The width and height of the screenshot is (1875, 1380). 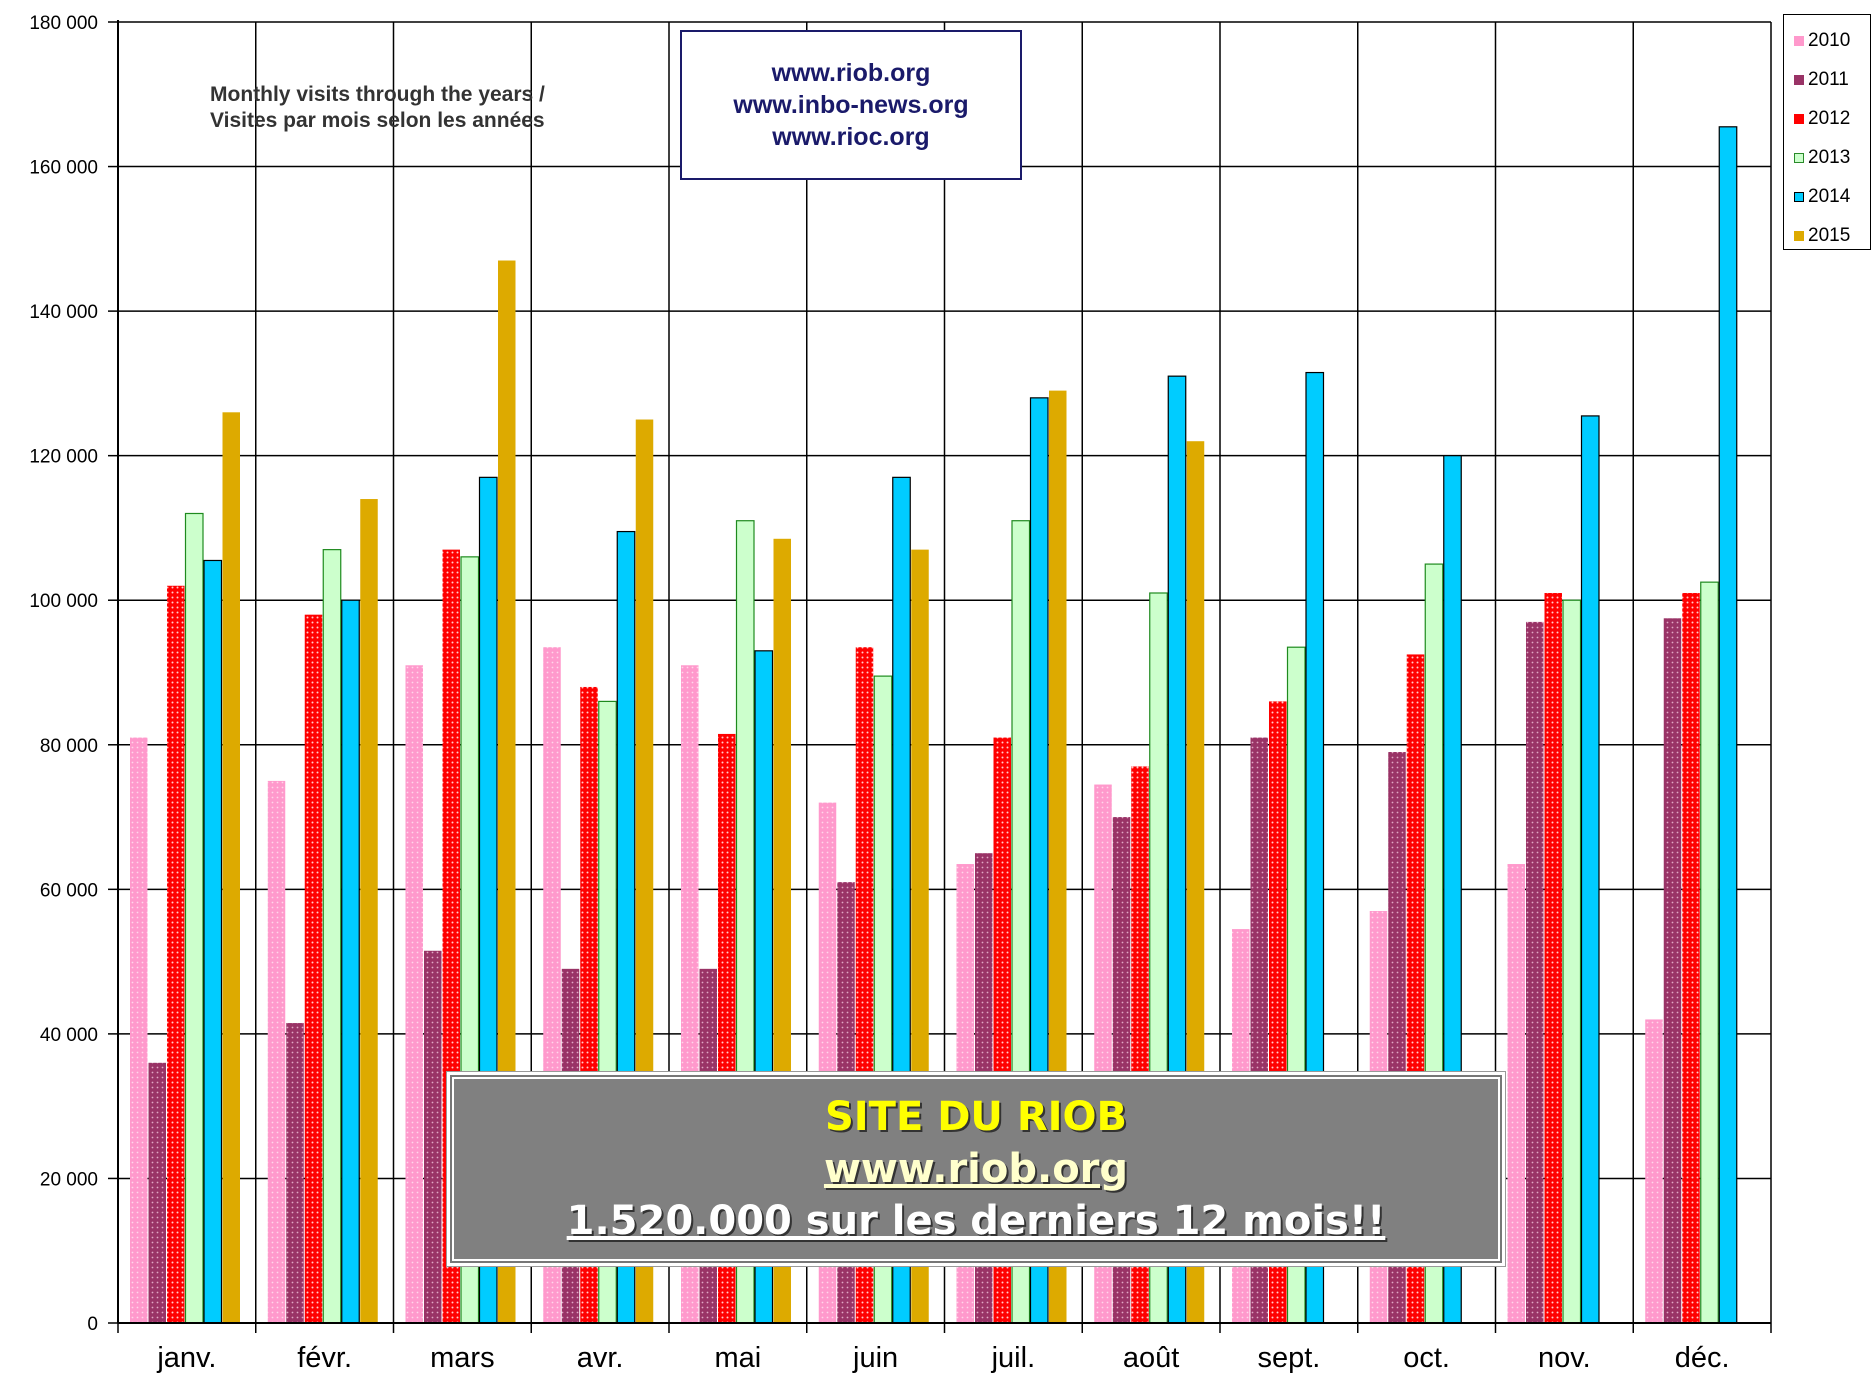 What do you see at coordinates (975, 1117) in the screenshot?
I see `banner-title: SITE DU RIOB` at bounding box center [975, 1117].